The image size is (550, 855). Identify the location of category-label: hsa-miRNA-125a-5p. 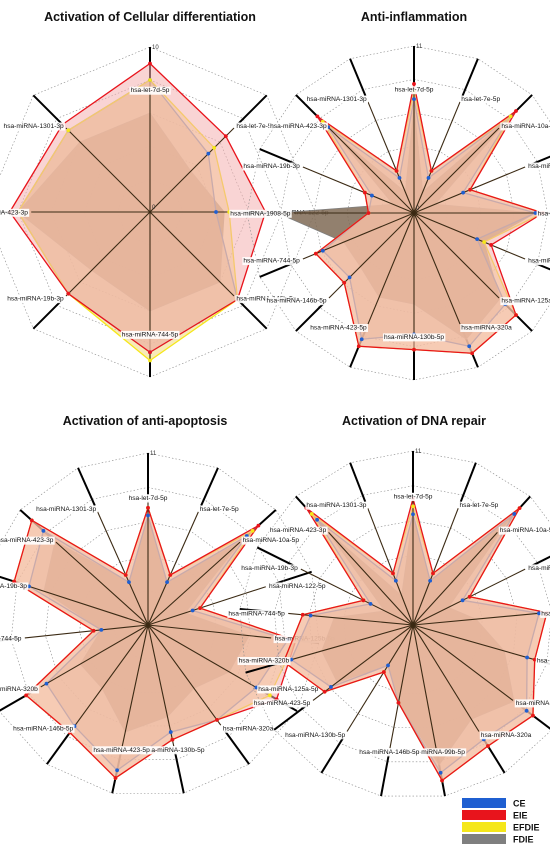
(288, 689).